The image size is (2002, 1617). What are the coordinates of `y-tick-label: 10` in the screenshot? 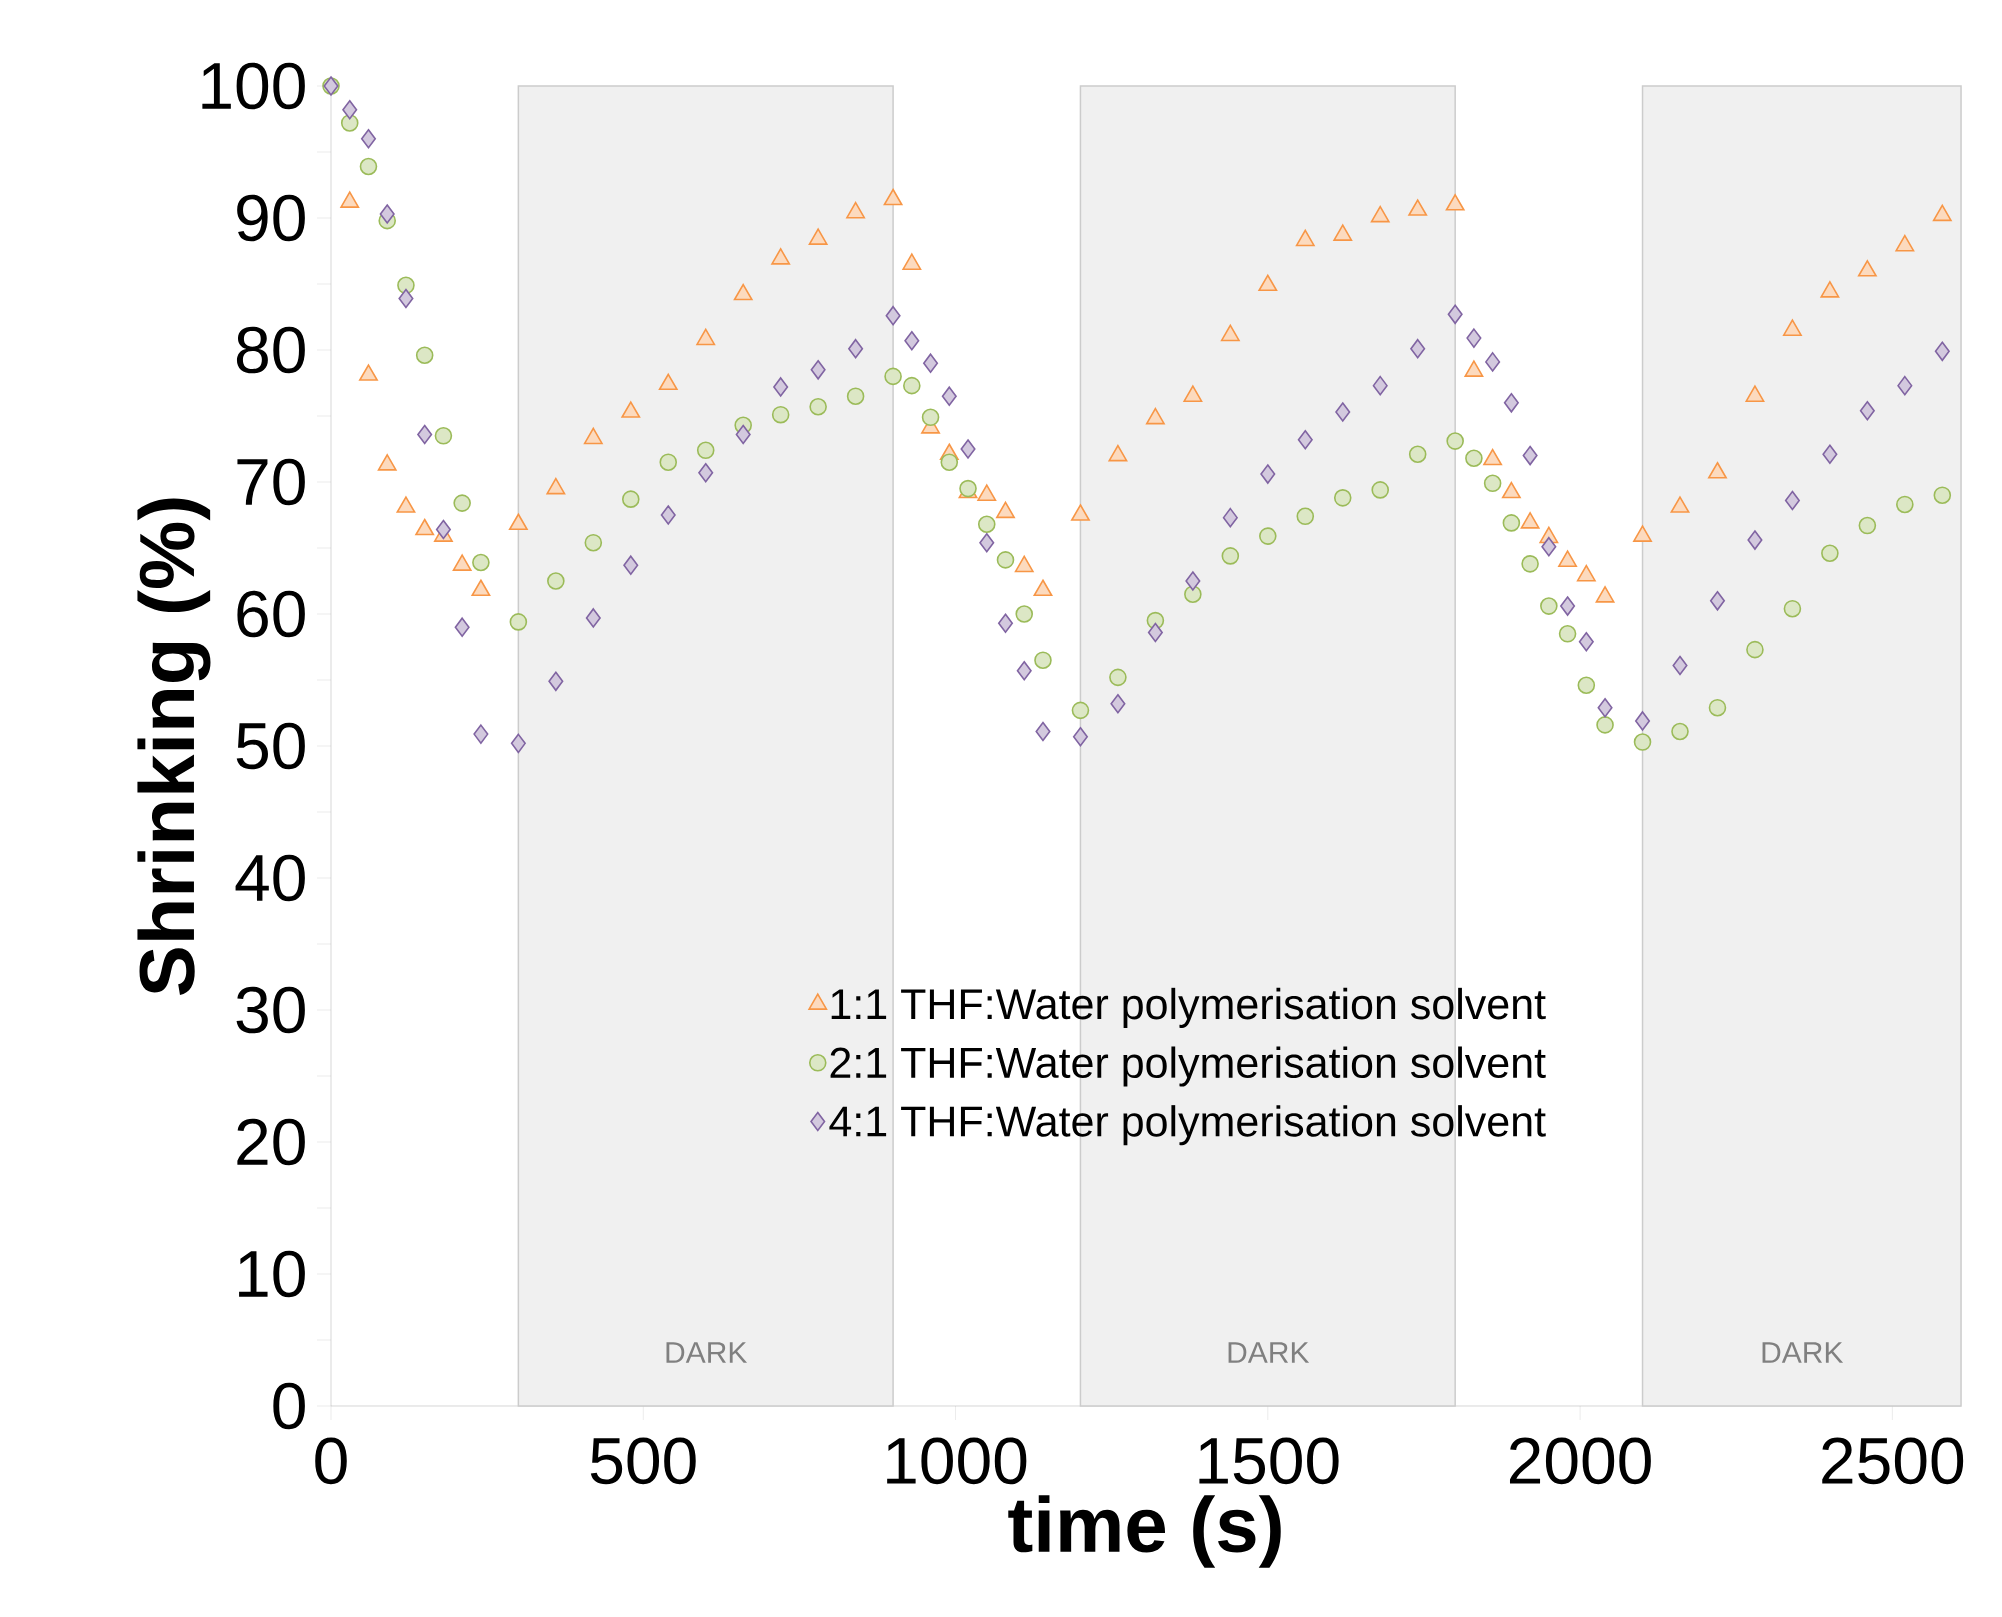 It's located at (272, 1274).